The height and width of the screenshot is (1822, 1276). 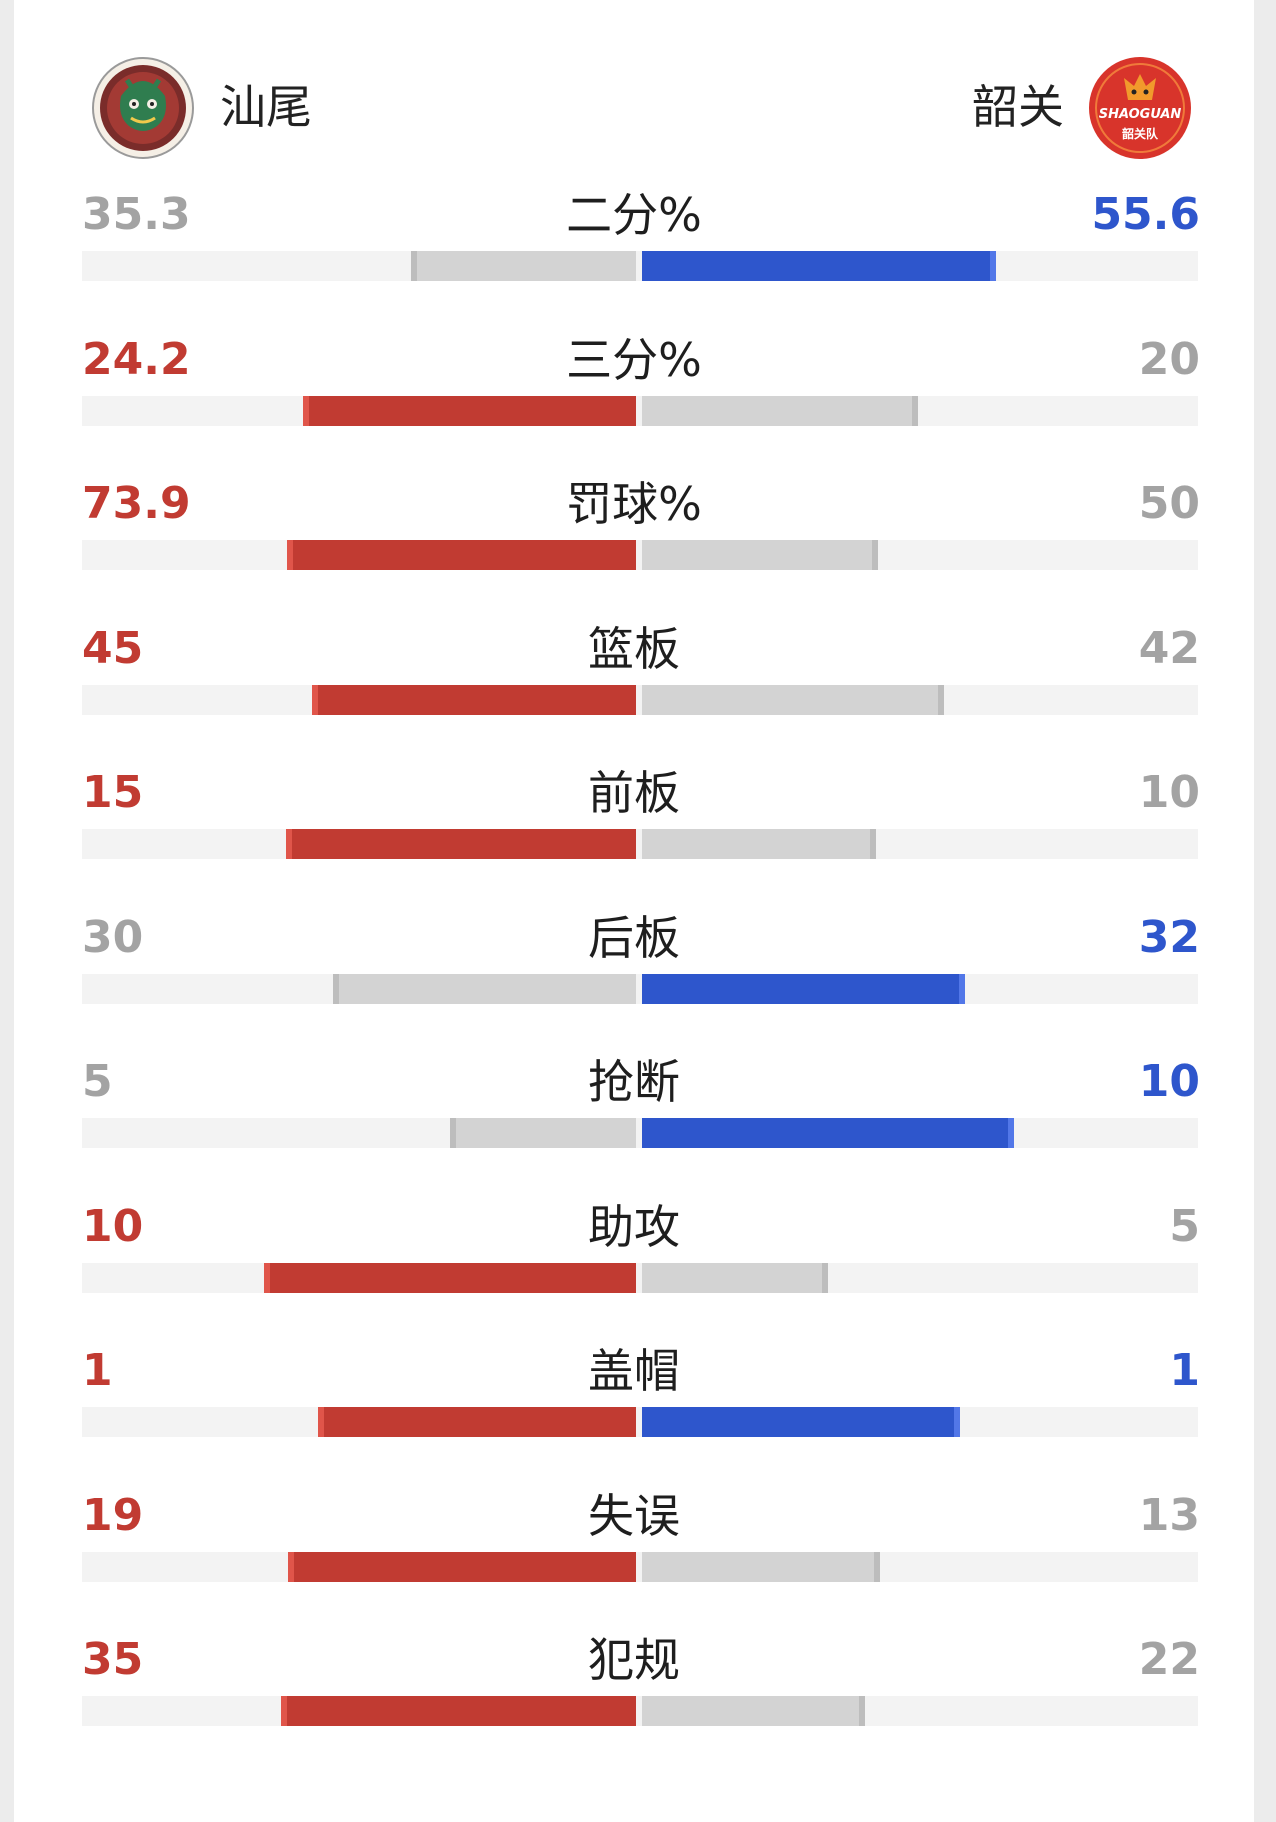 I want to click on stat-value-right: 22, so click(x=1169, y=1659).